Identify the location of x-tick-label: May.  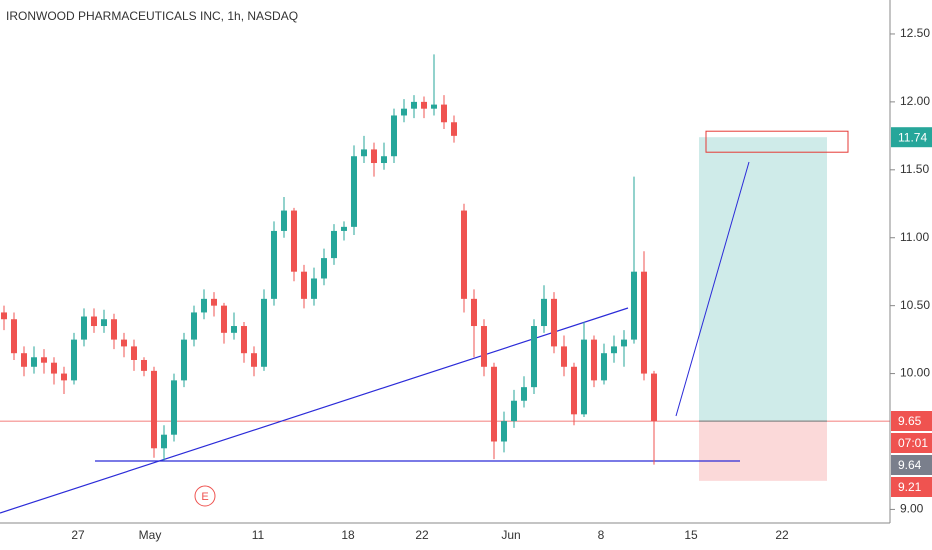
(150, 535).